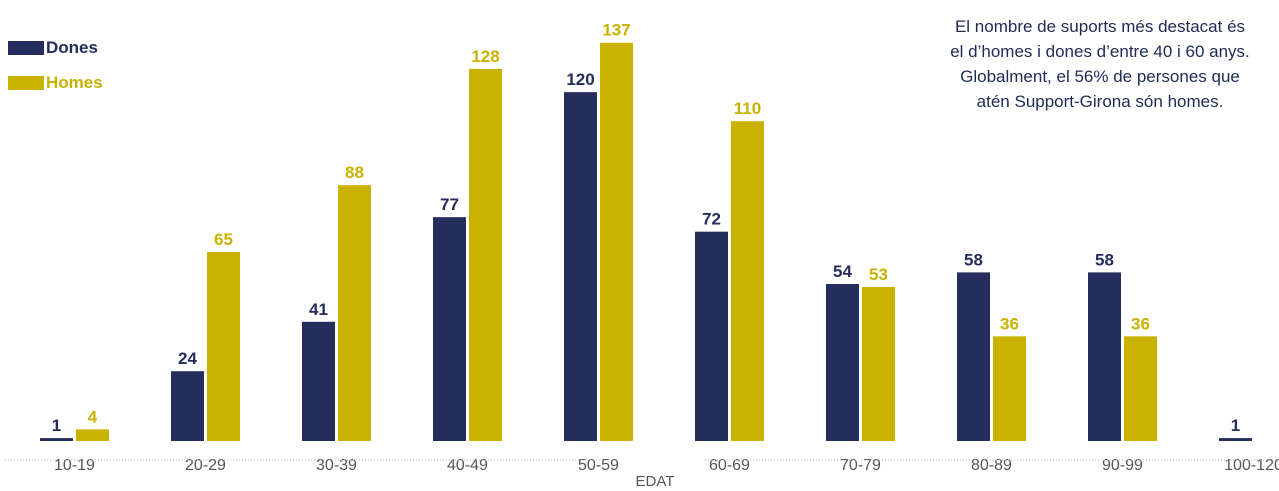 This screenshot has width=1279, height=491. What do you see at coordinates (26, 48) in the screenshot?
I see `legend-swatch-dones` at bounding box center [26, 48].